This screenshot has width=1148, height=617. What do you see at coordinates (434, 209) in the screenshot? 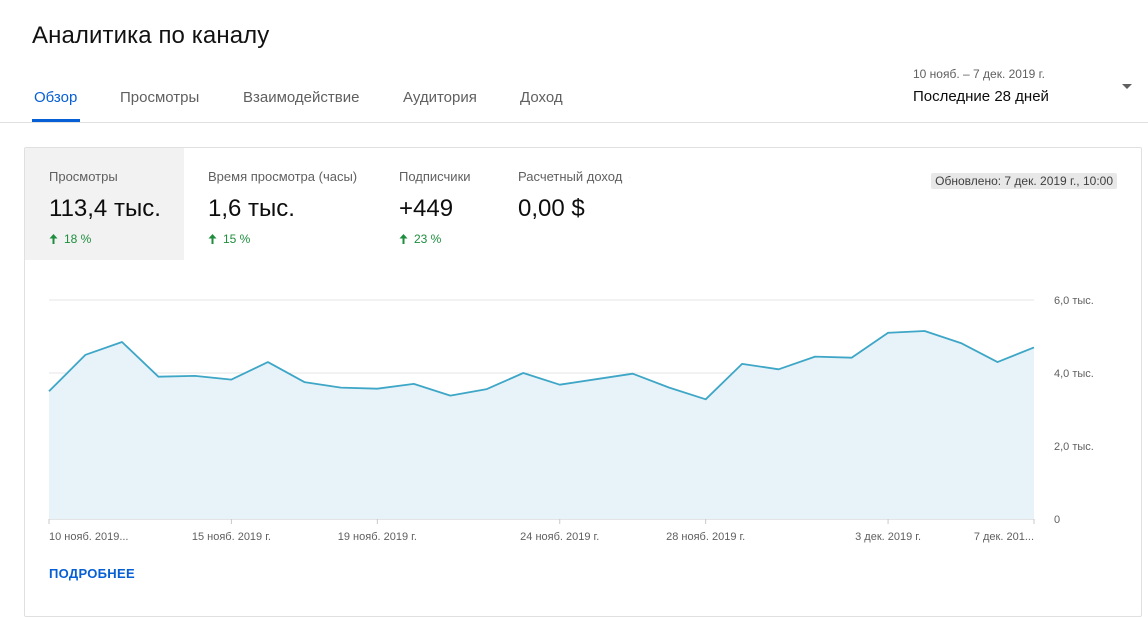
I see `metric-value: +449` at bounding box center [434, 209].